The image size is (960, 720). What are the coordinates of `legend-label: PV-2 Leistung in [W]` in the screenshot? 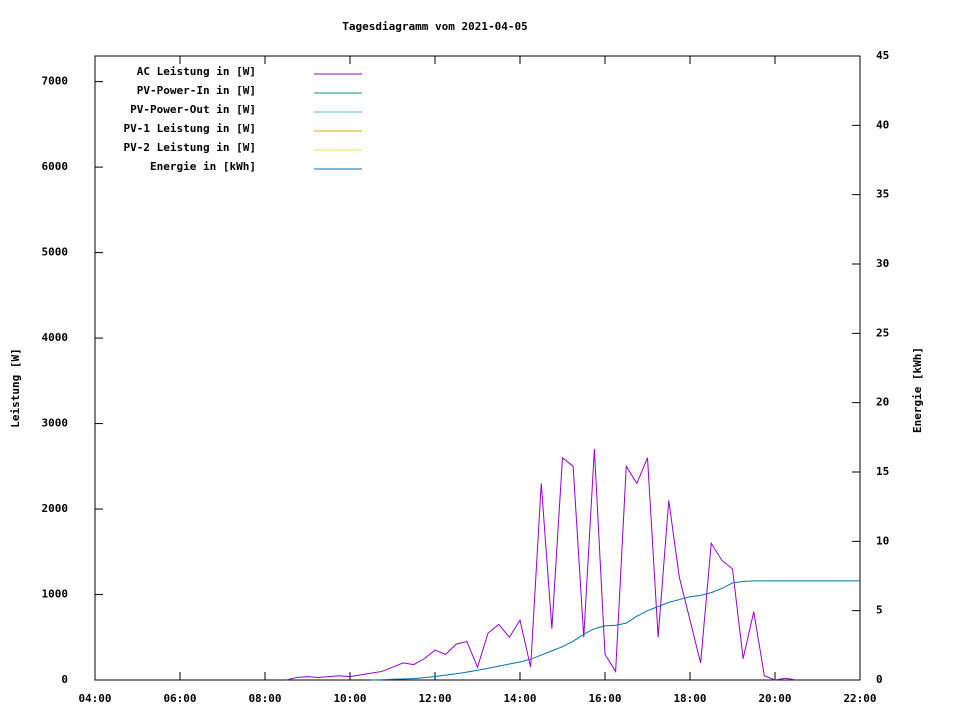 It's located at (190, 147).